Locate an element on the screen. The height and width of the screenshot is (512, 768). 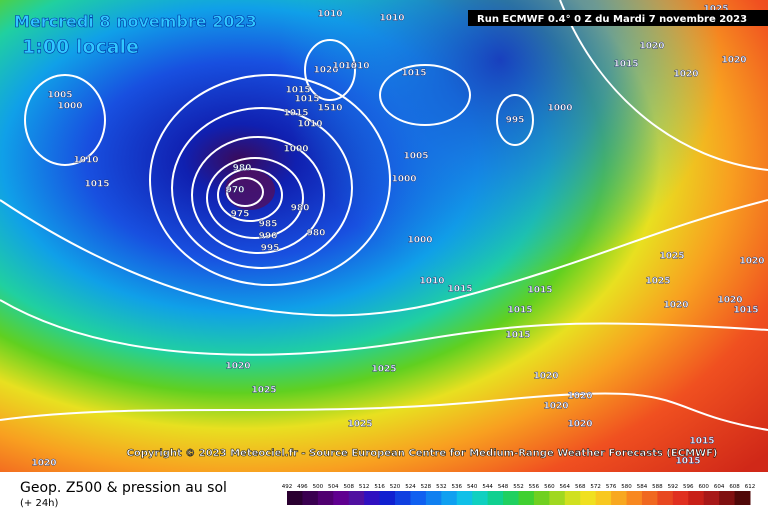
colorbar-label: 596 is located at coordinates (688, 487).